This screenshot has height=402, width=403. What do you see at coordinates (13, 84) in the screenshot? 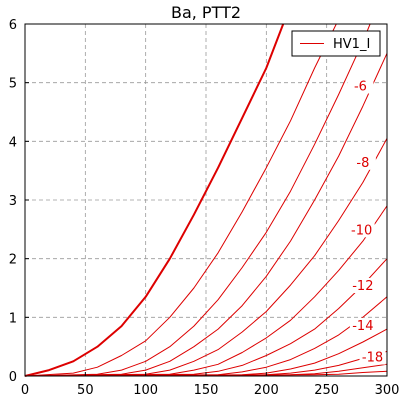
I see `y-tick-label: 5` at bounding box center [13, 84].